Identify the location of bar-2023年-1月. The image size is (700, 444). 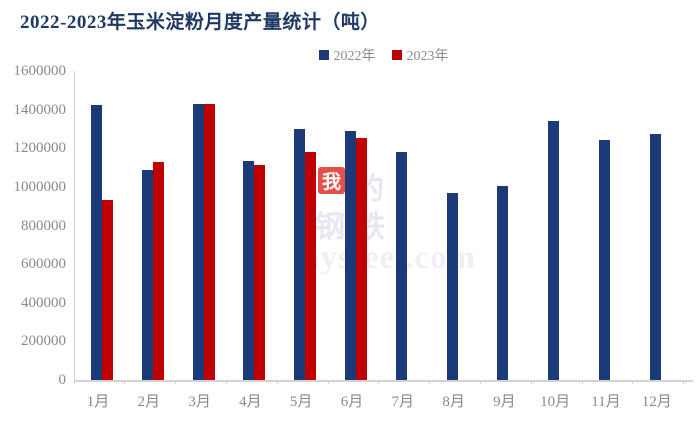
(107, 290).